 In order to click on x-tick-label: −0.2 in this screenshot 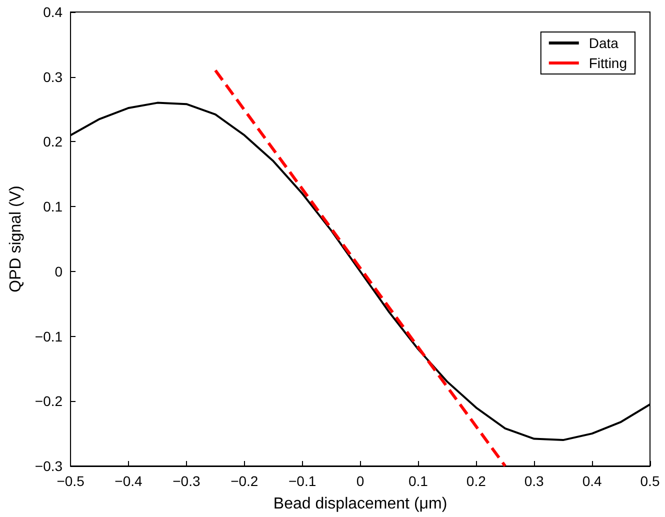, I will do `click(244, 481)`.